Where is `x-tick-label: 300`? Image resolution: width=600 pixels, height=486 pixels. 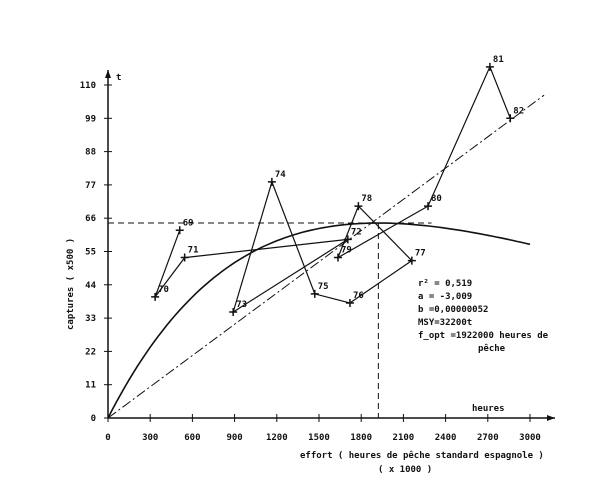
x-tick-label: 300 is located at coordinates (150, 438).